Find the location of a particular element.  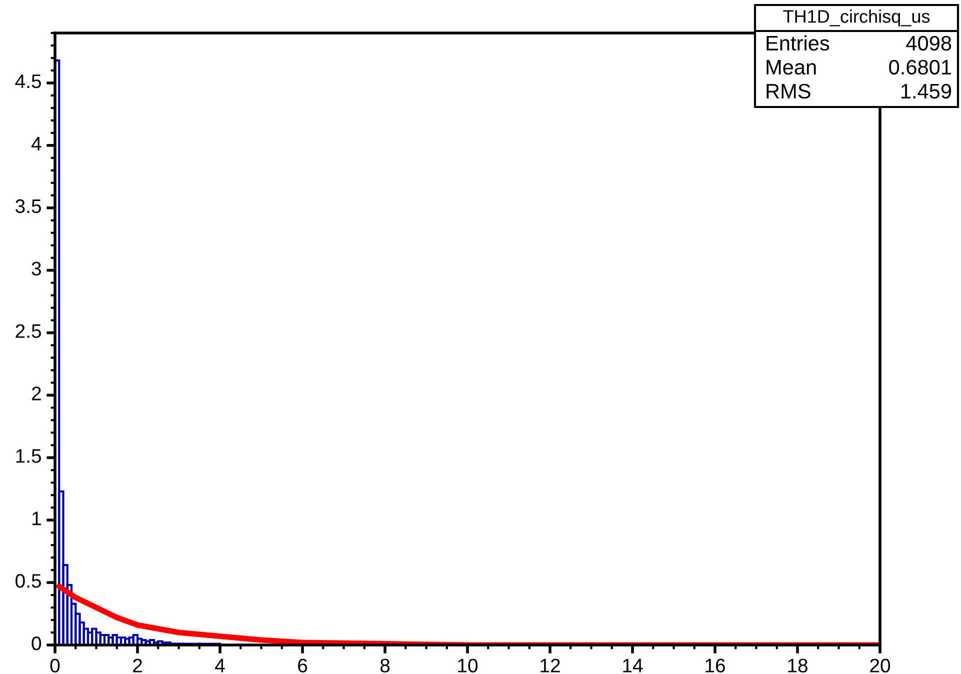

y-tick-label: 1.5 is located at coordinates (28, 456).